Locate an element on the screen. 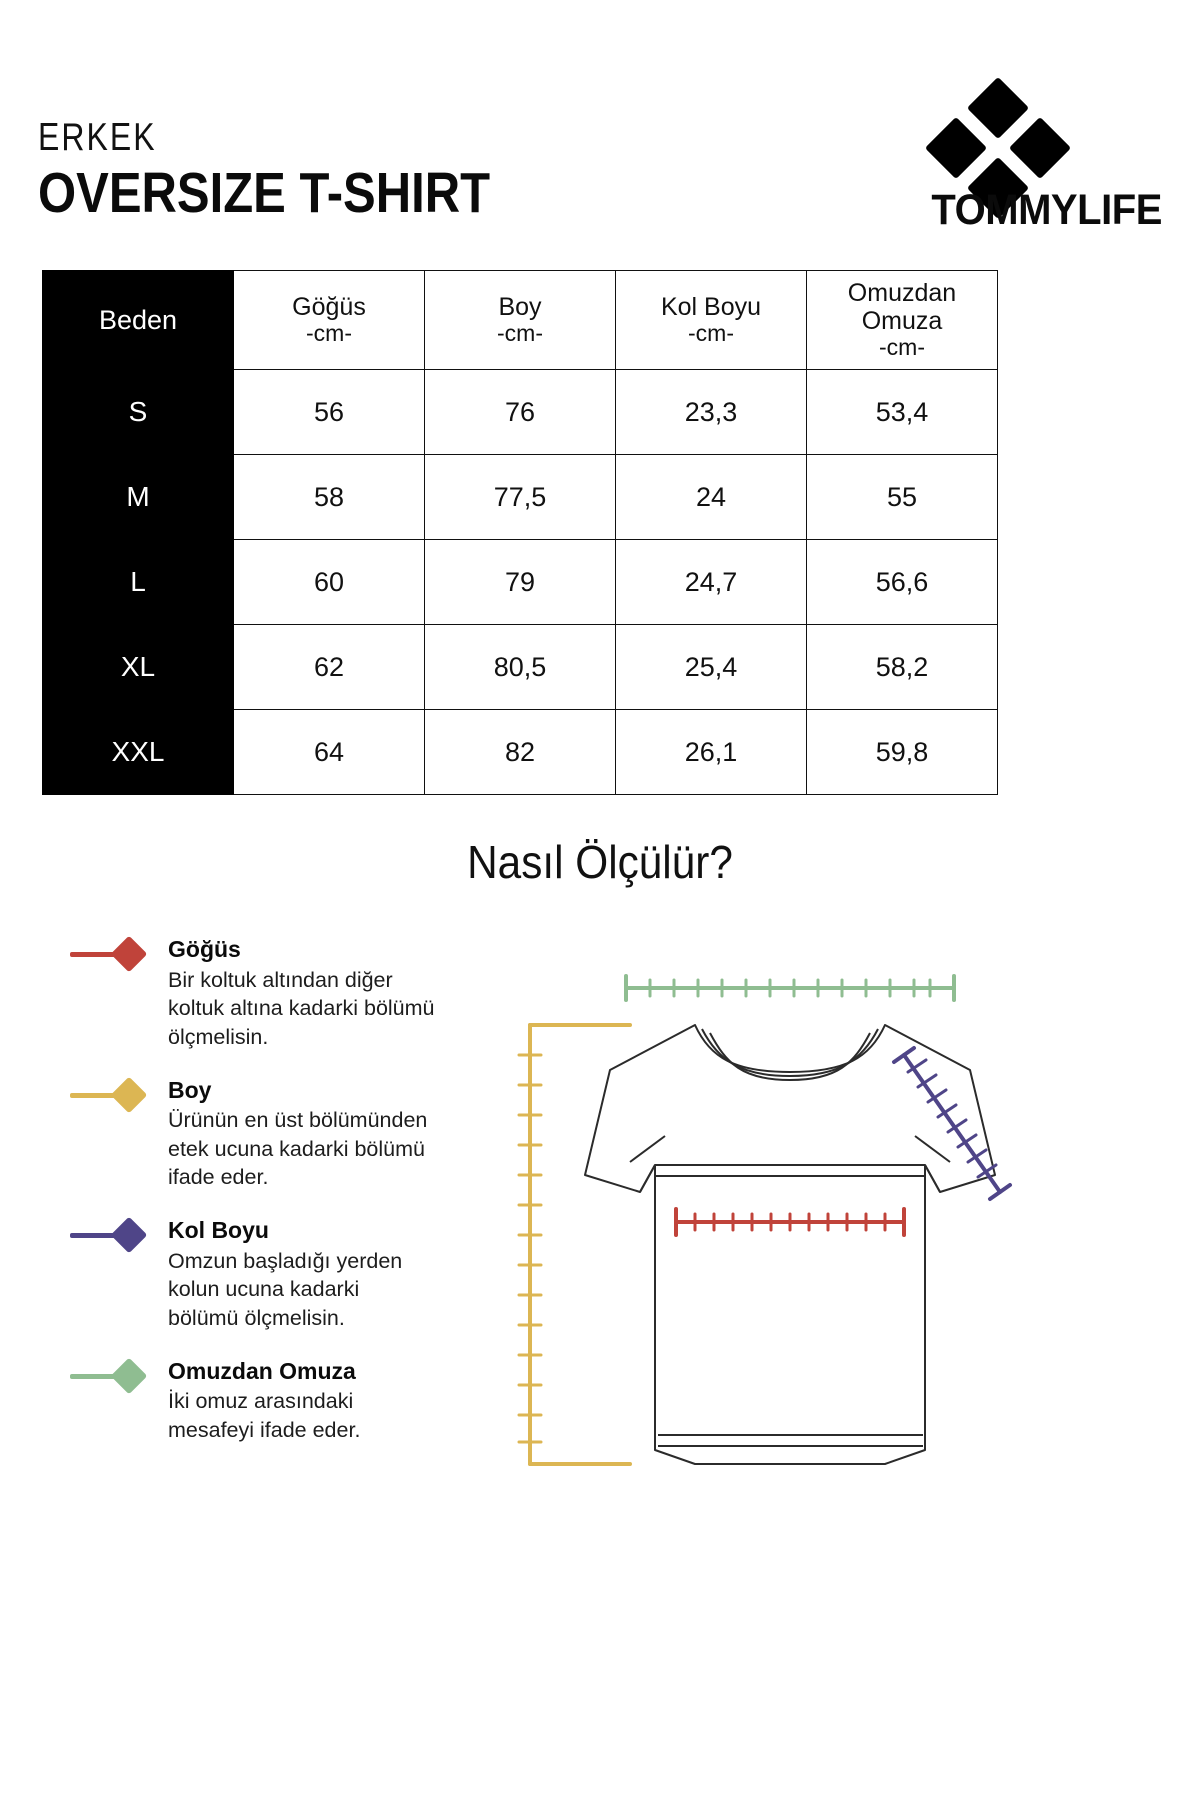 This screenshot has height=1800, width=1200. sleeve-measure-line is located at coordinates (952, 1123).